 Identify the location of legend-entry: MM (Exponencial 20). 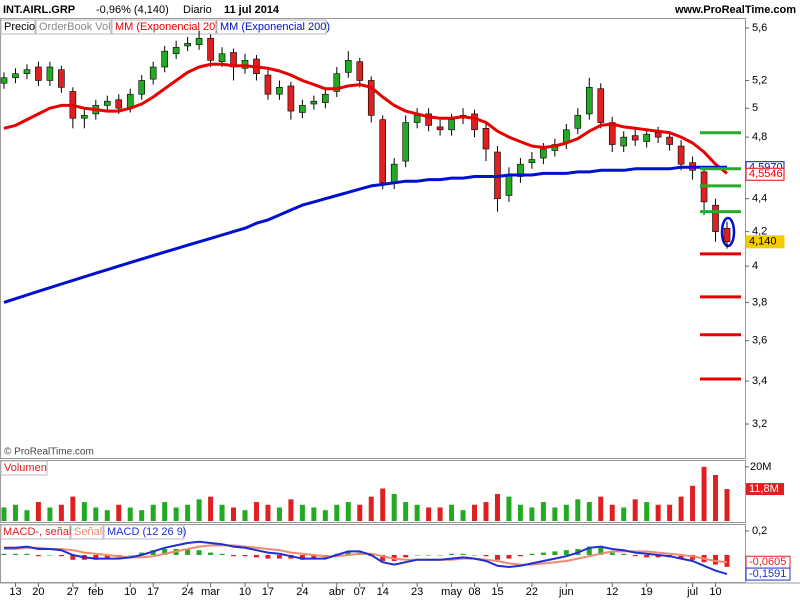
(167, 27).